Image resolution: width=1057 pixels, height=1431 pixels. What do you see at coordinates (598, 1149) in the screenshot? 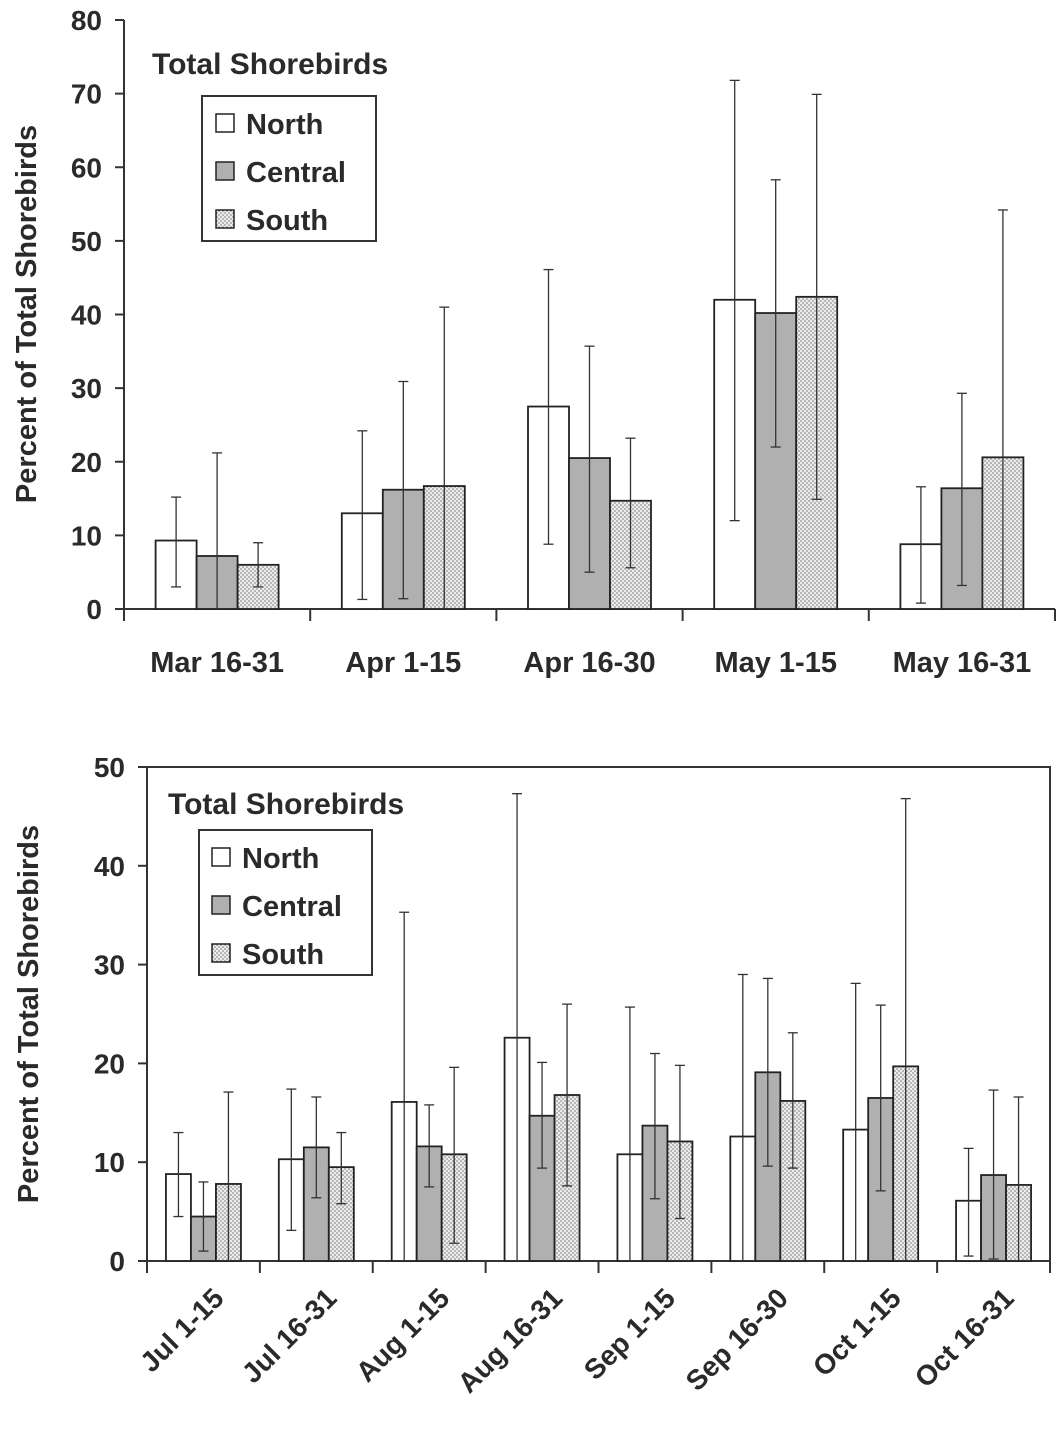
I see `bars` at bounding box center [598, 1149].